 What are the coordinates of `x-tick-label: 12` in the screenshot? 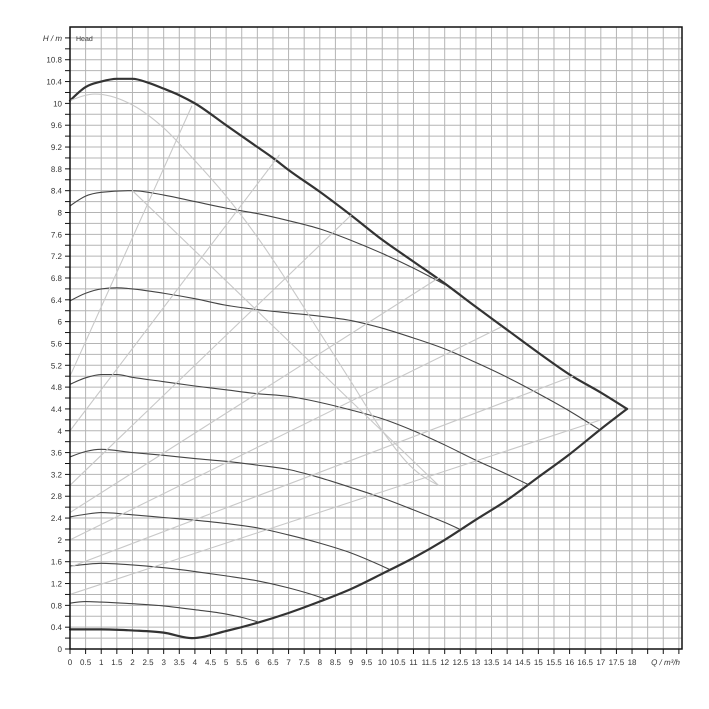 It's located at (445, 662).